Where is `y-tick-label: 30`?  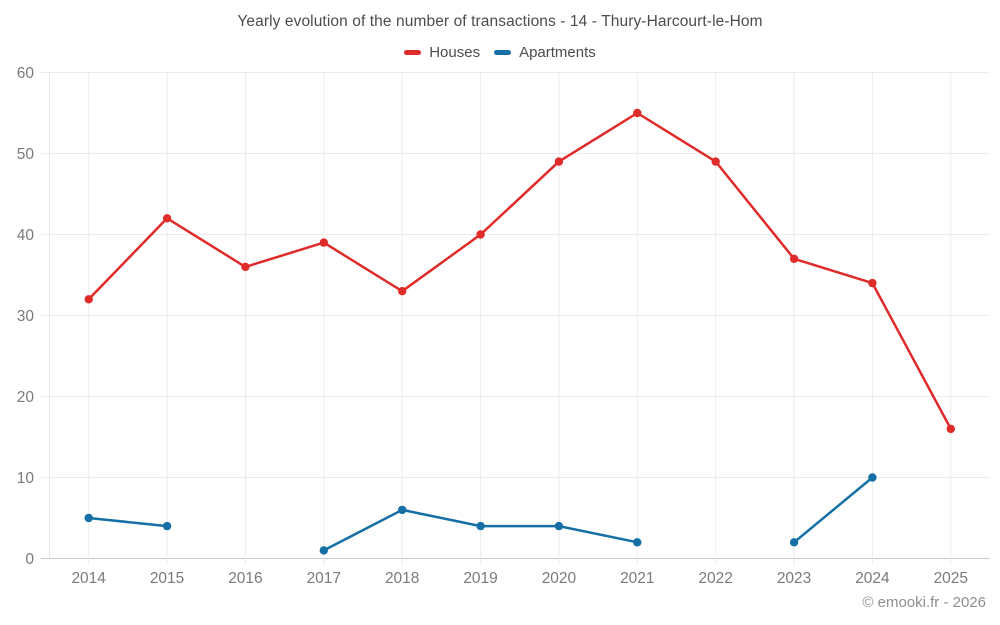 y-tick-label: 30 is located at coordinates (26, 316).